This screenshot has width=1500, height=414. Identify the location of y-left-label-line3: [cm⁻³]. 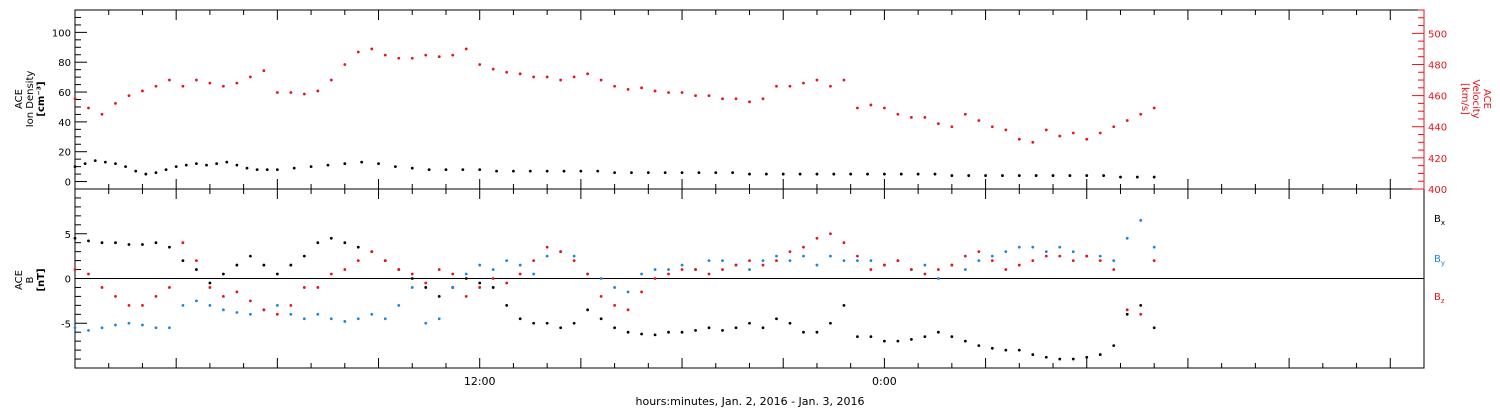
(41, 98).